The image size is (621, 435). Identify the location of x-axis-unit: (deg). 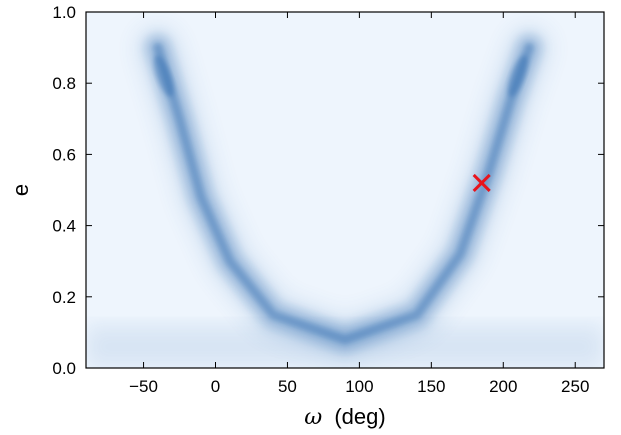
(359, 416).